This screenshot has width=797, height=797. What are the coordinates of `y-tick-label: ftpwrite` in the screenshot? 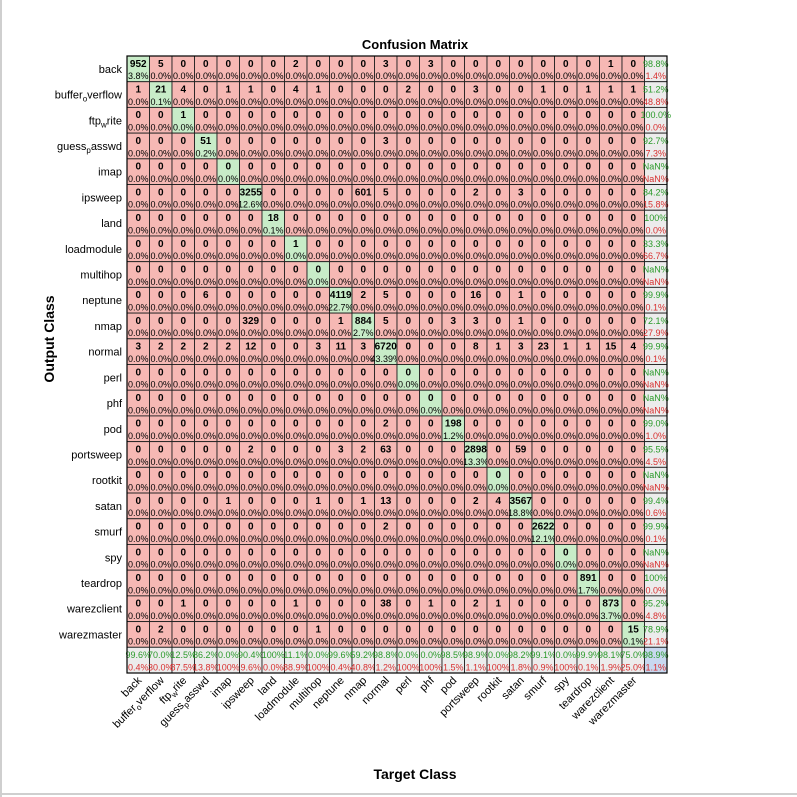 It's located at (105, 122).